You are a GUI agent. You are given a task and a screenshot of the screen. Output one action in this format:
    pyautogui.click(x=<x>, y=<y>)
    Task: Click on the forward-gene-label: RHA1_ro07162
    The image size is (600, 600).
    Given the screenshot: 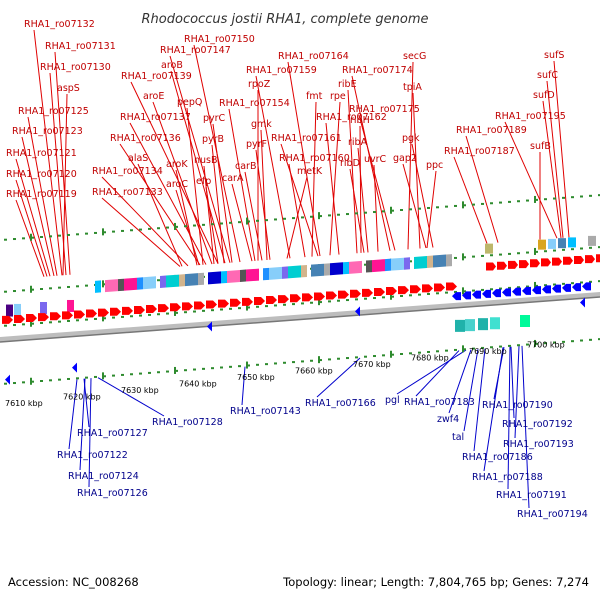 What is the action you would take?
    pyautogui.click(x=351, y=117)
    